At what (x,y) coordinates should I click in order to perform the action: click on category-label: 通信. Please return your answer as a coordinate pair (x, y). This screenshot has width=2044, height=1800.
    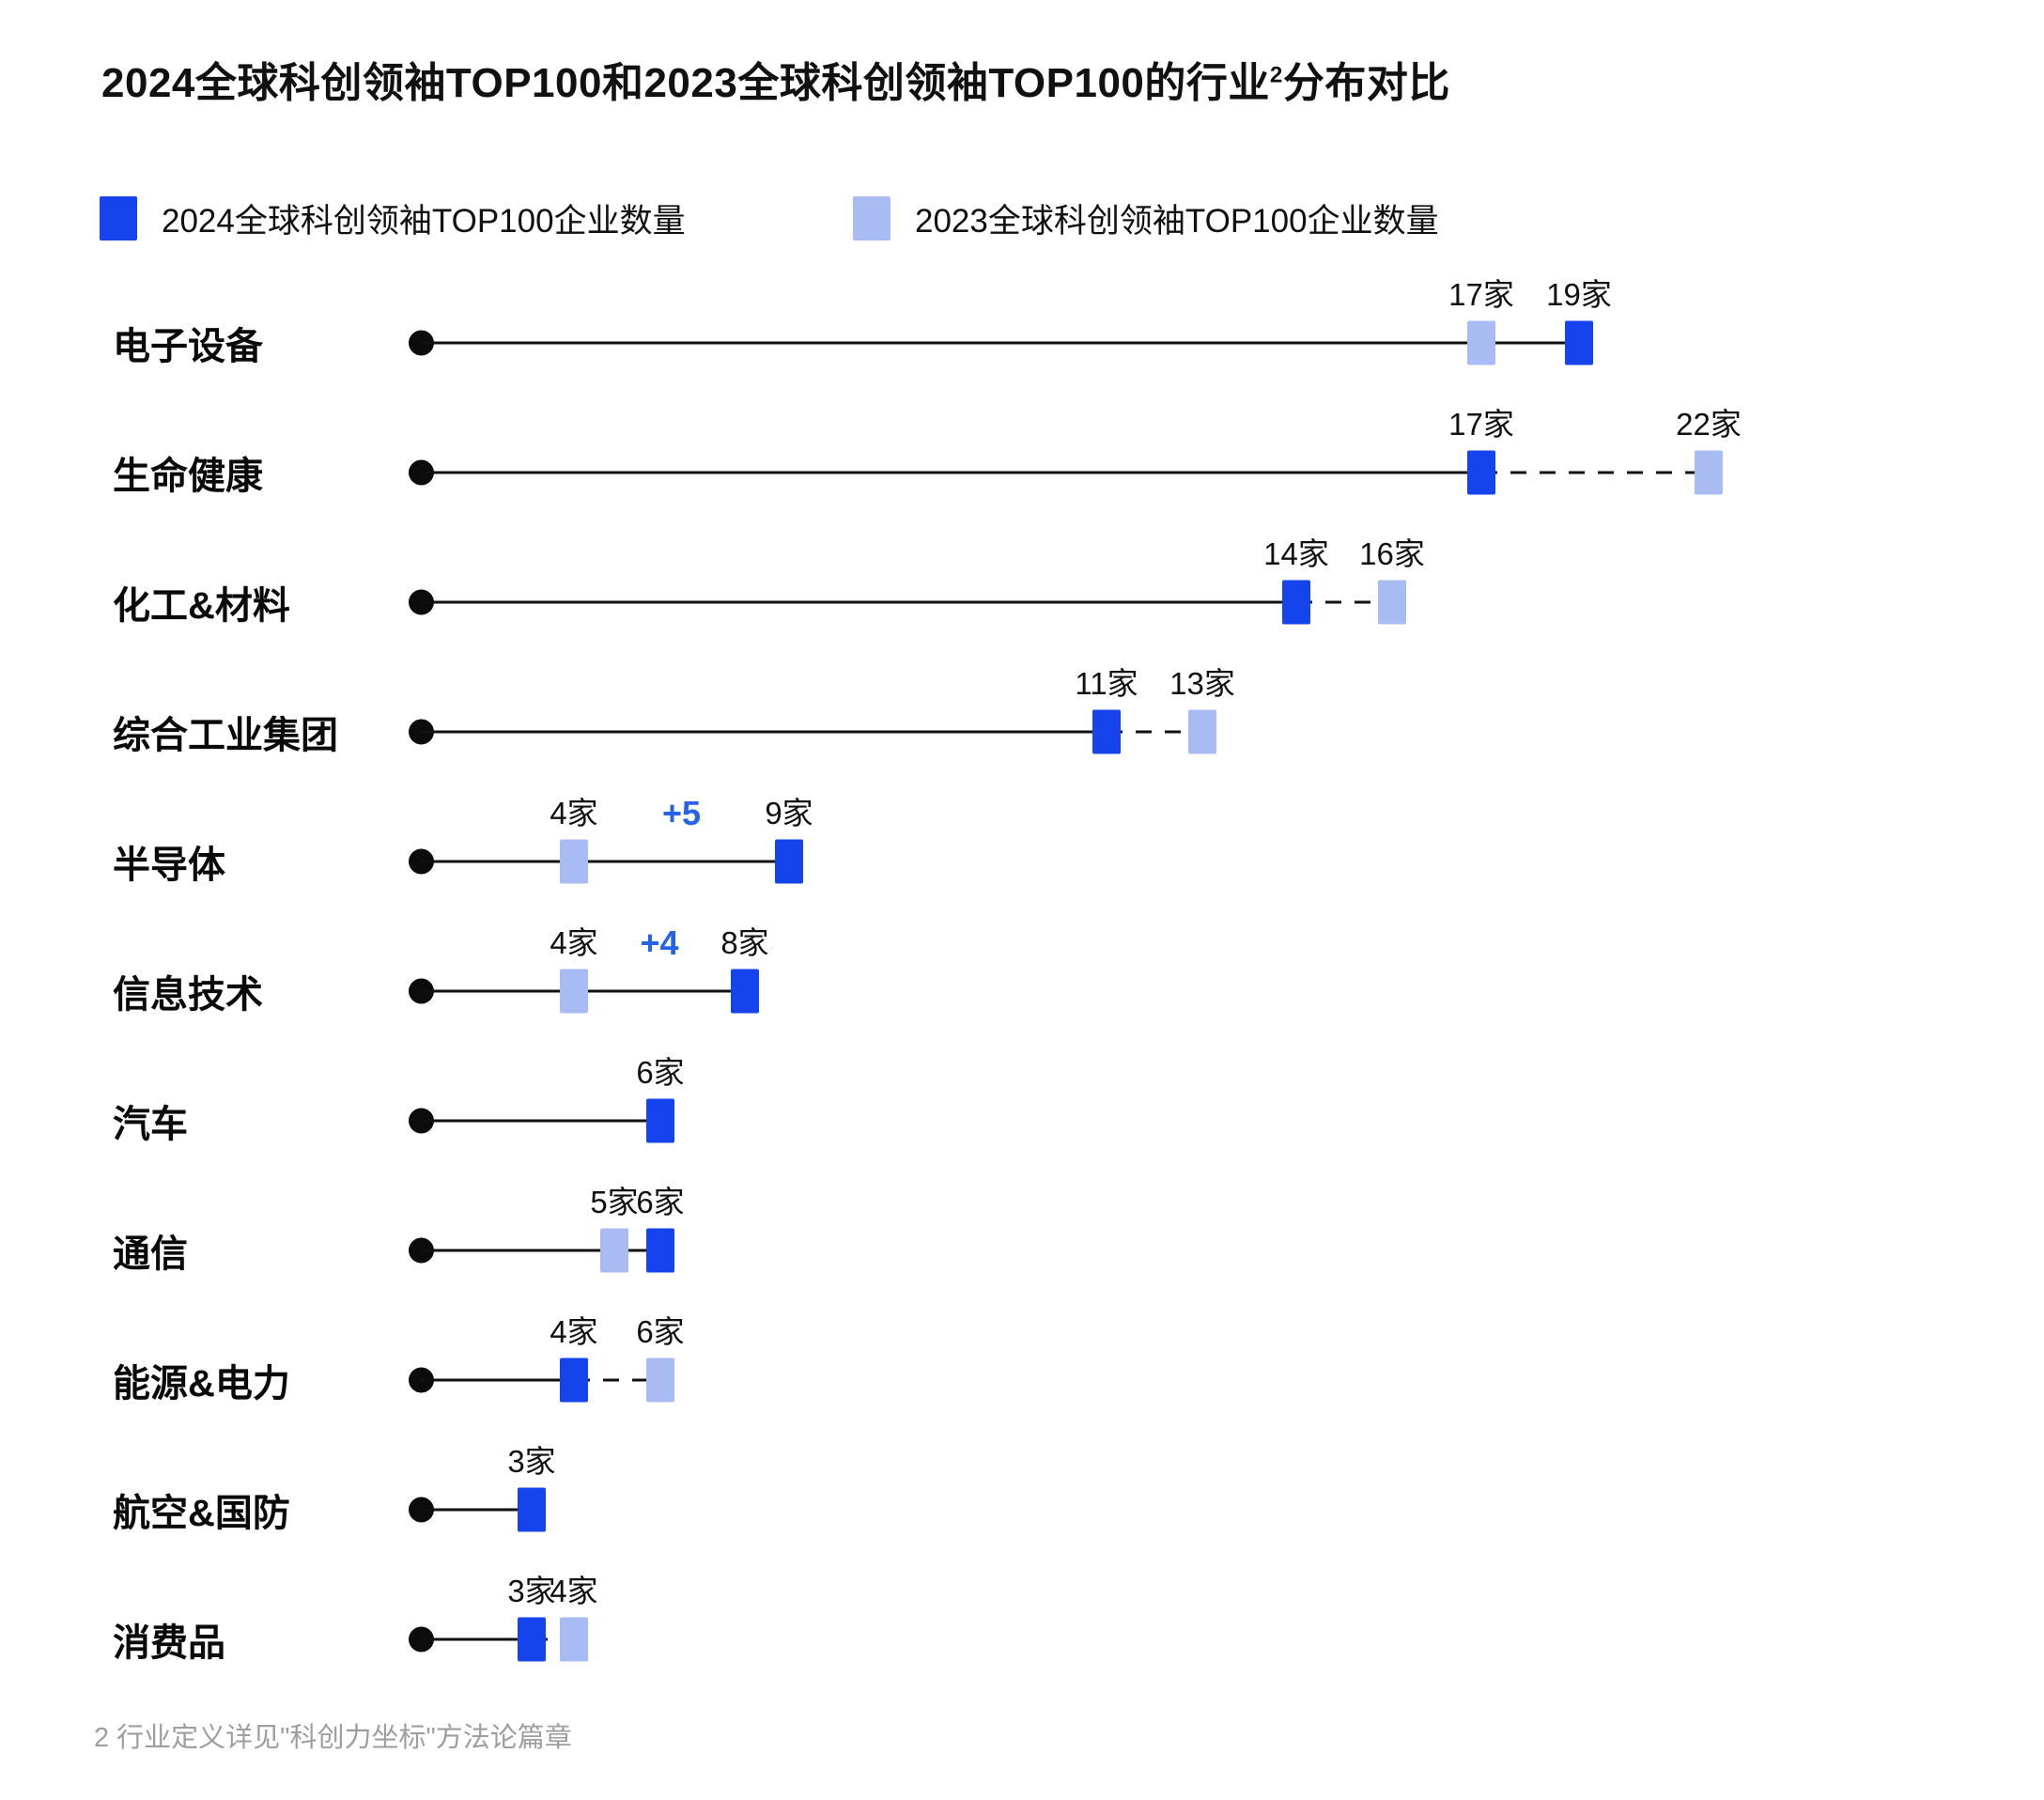
    Looking at the image, I should click on (150, 1255).